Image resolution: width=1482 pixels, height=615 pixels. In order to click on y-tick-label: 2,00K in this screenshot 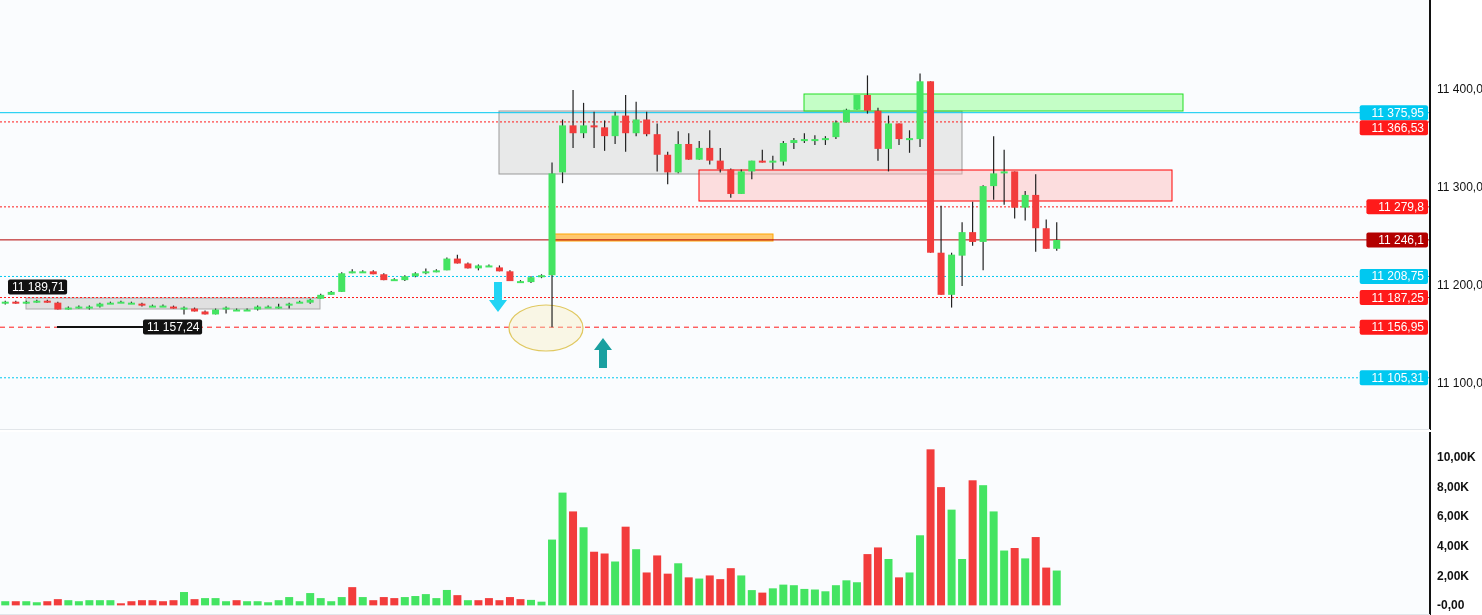, I will do `click(1453, 575)`.